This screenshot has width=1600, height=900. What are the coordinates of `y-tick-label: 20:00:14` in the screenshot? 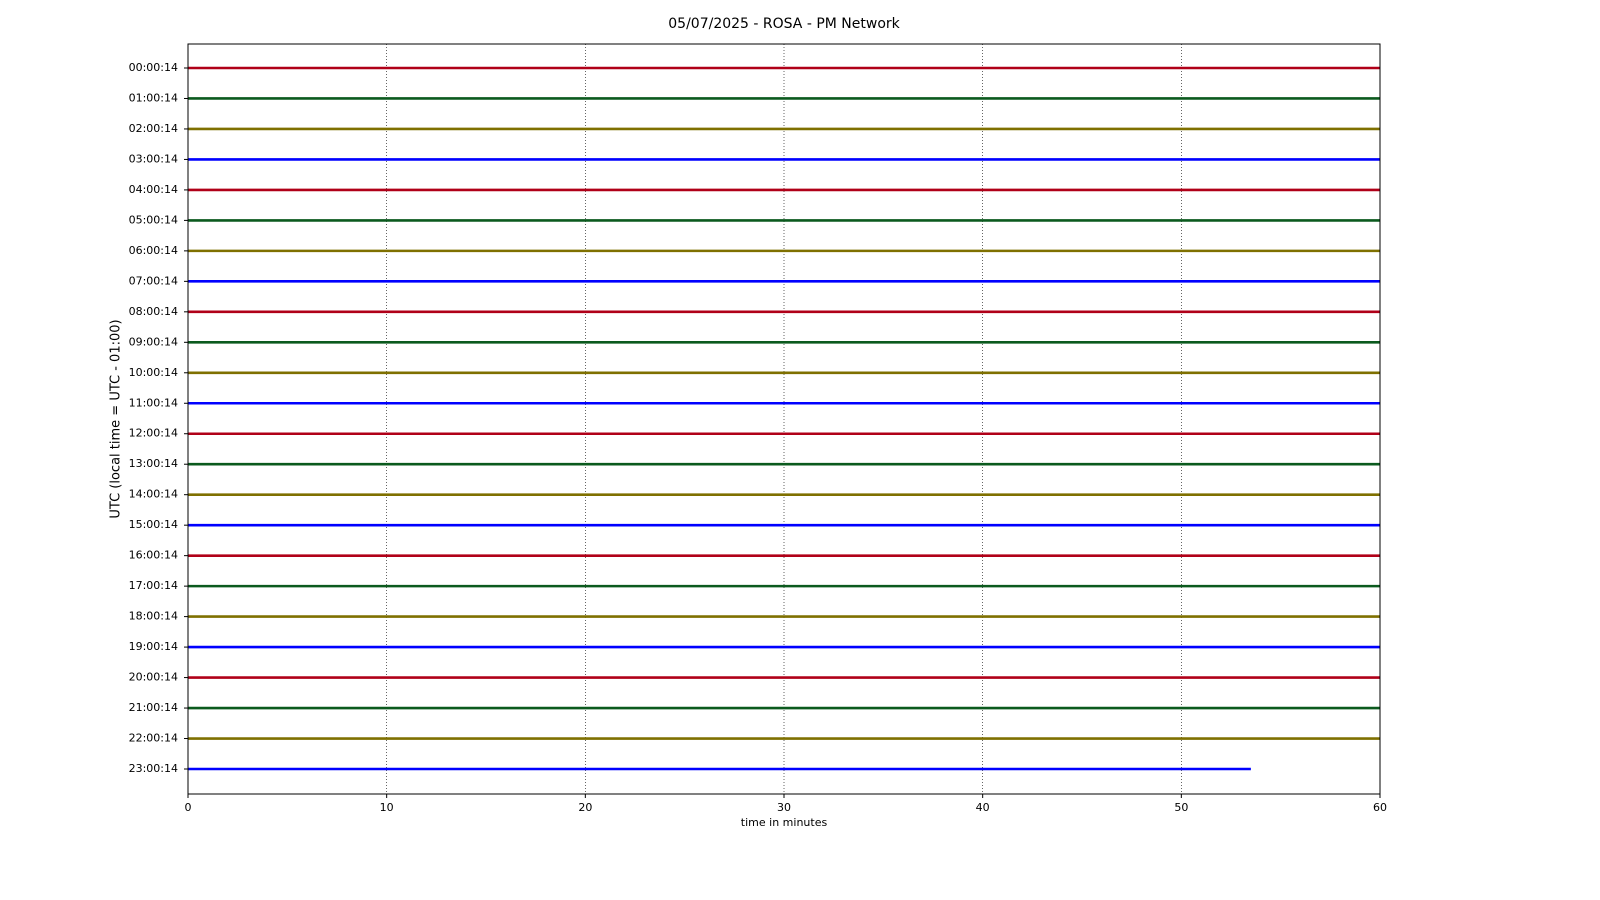 It's located at (153, 677).